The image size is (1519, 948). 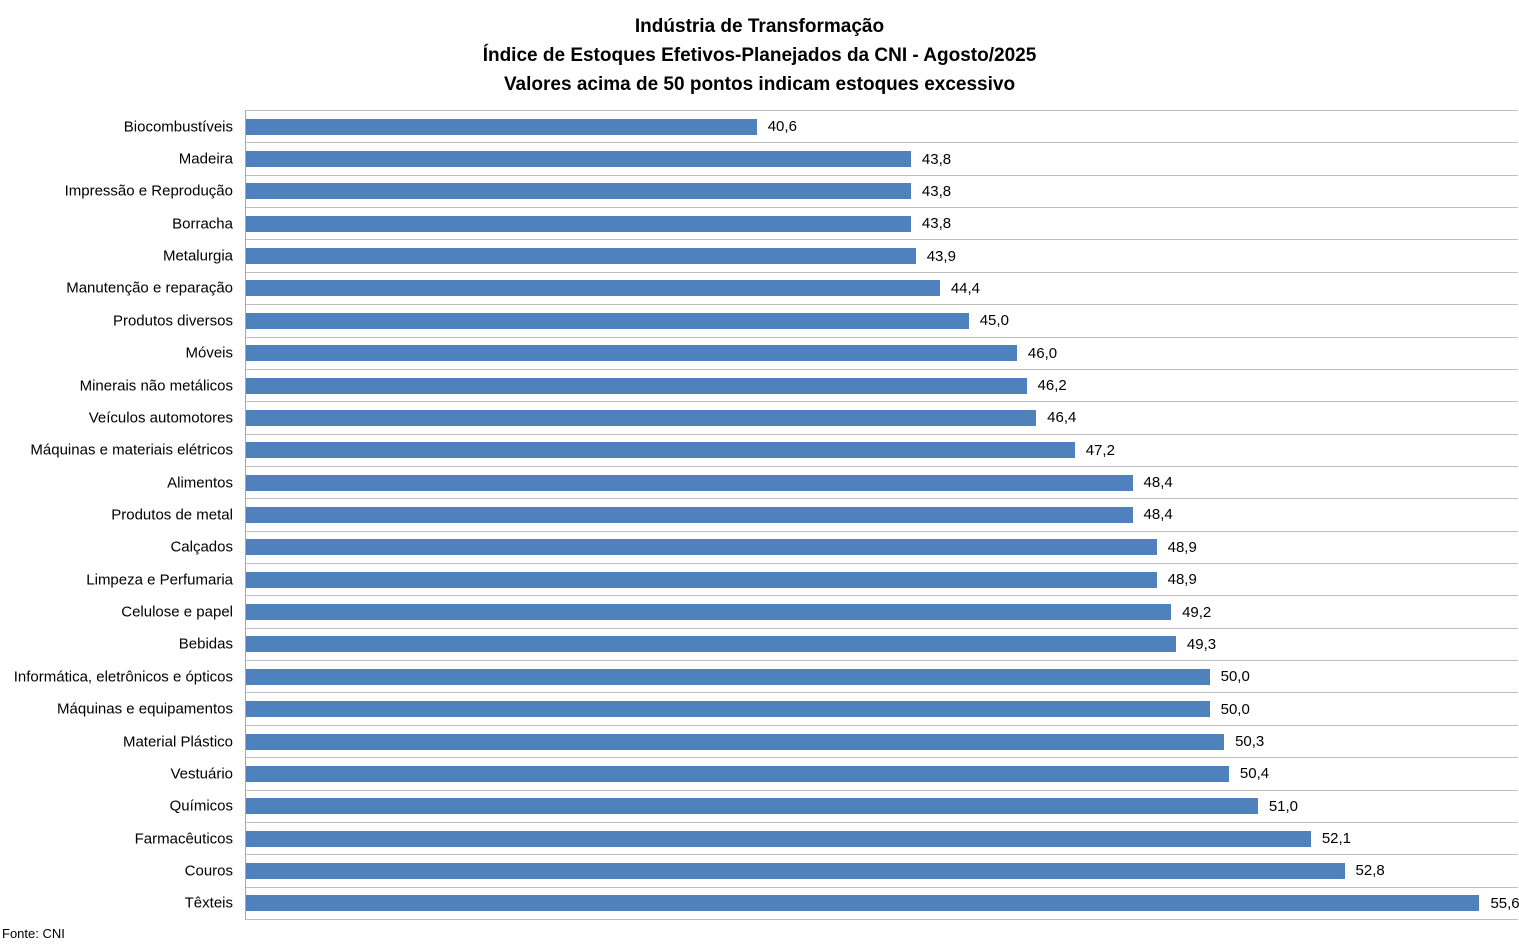 What do you see at coordinates (1042, 353) in the screenshot?
I see `value-label: 46,0` at bounding box center [1042, 353].